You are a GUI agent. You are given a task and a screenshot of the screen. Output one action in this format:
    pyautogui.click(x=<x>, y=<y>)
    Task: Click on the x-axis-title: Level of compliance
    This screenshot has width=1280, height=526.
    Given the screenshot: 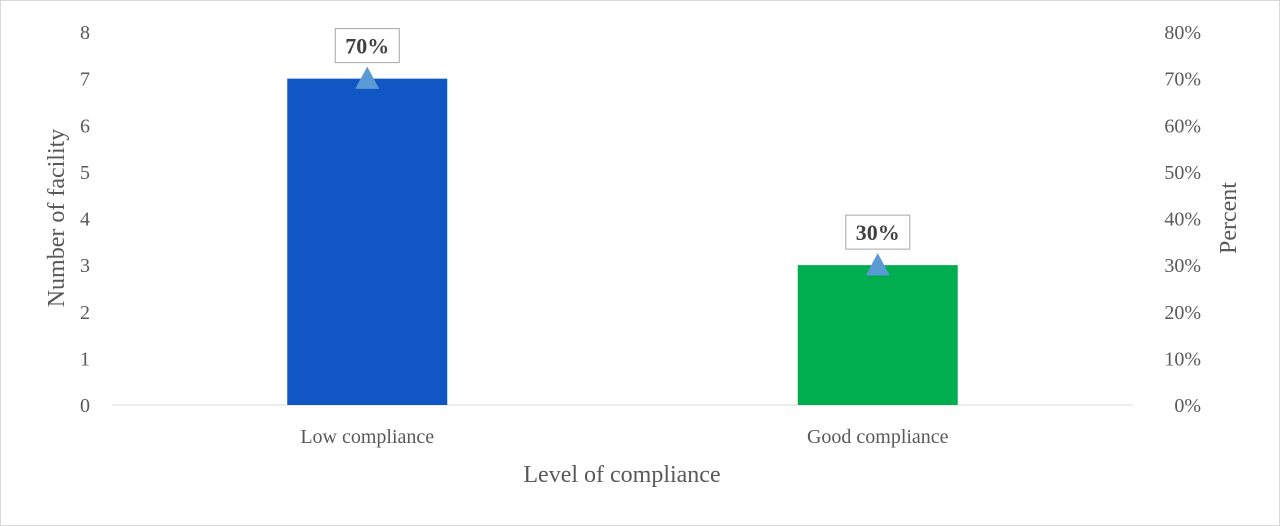 What is the action you would take?
    pyautogui.click(x=621, y=475)
    